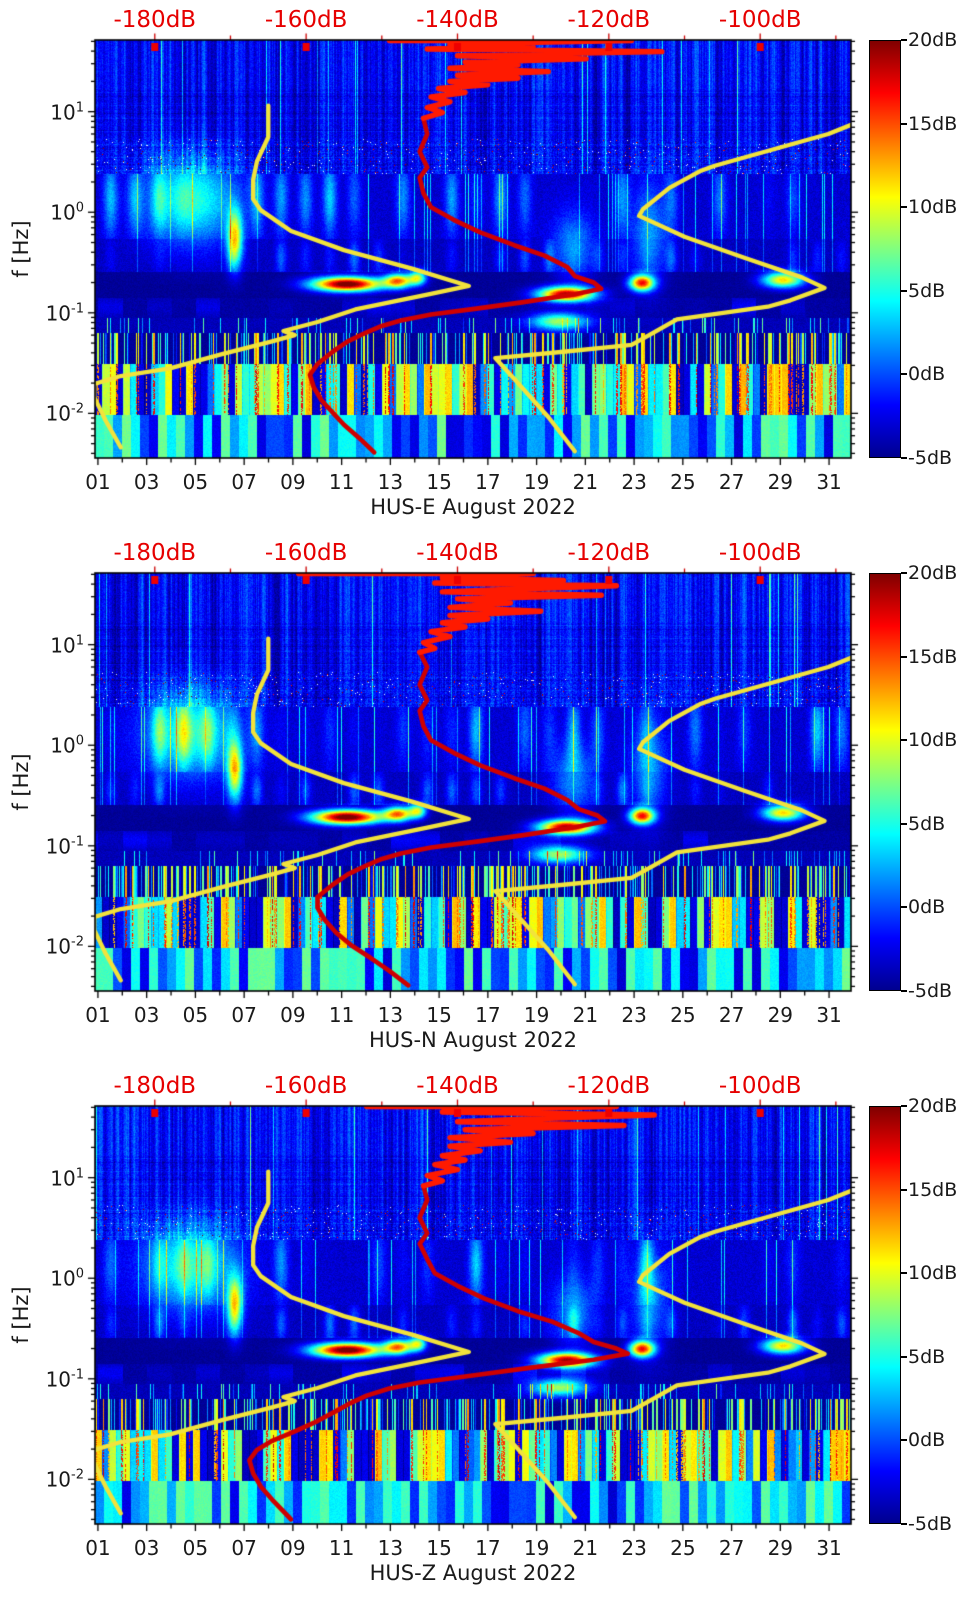 Image resolution: width=962 pixels, height=1599 pixels. Describe the element at coordinates (244, 1015) in the screenshot. I see `x-tick-label: 07` at that location.